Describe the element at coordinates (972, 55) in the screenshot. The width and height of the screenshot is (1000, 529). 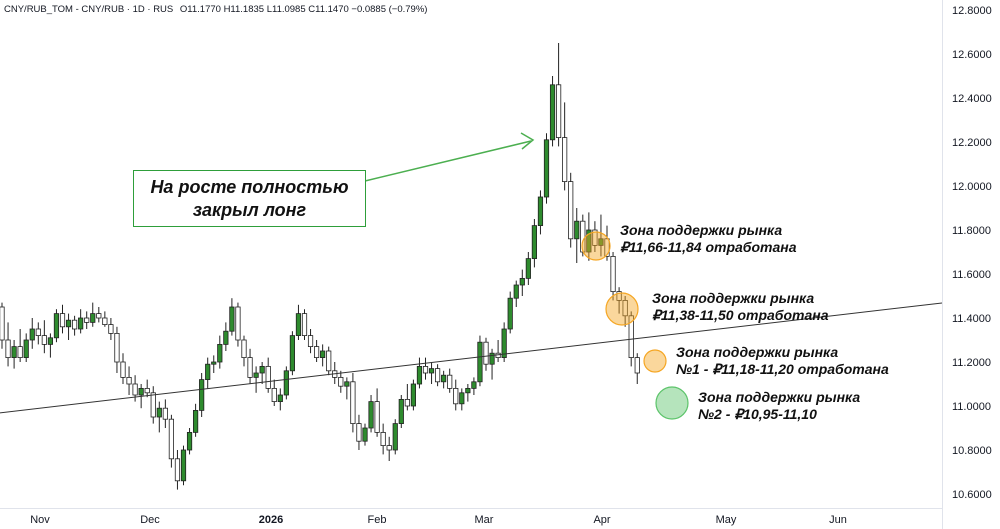
I see `y-tick-label: 12.6000` at that location.